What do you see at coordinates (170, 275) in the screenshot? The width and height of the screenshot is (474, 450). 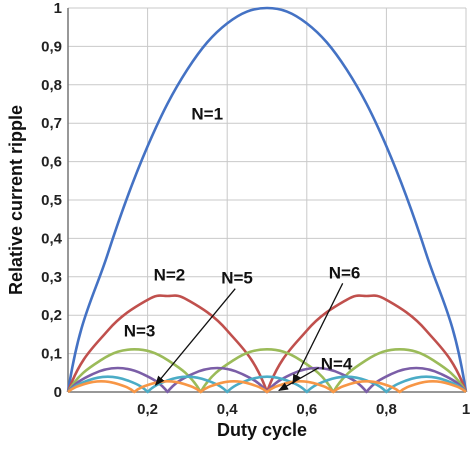 I see `annotation-label: N=2` at bounding box center [170, 275].